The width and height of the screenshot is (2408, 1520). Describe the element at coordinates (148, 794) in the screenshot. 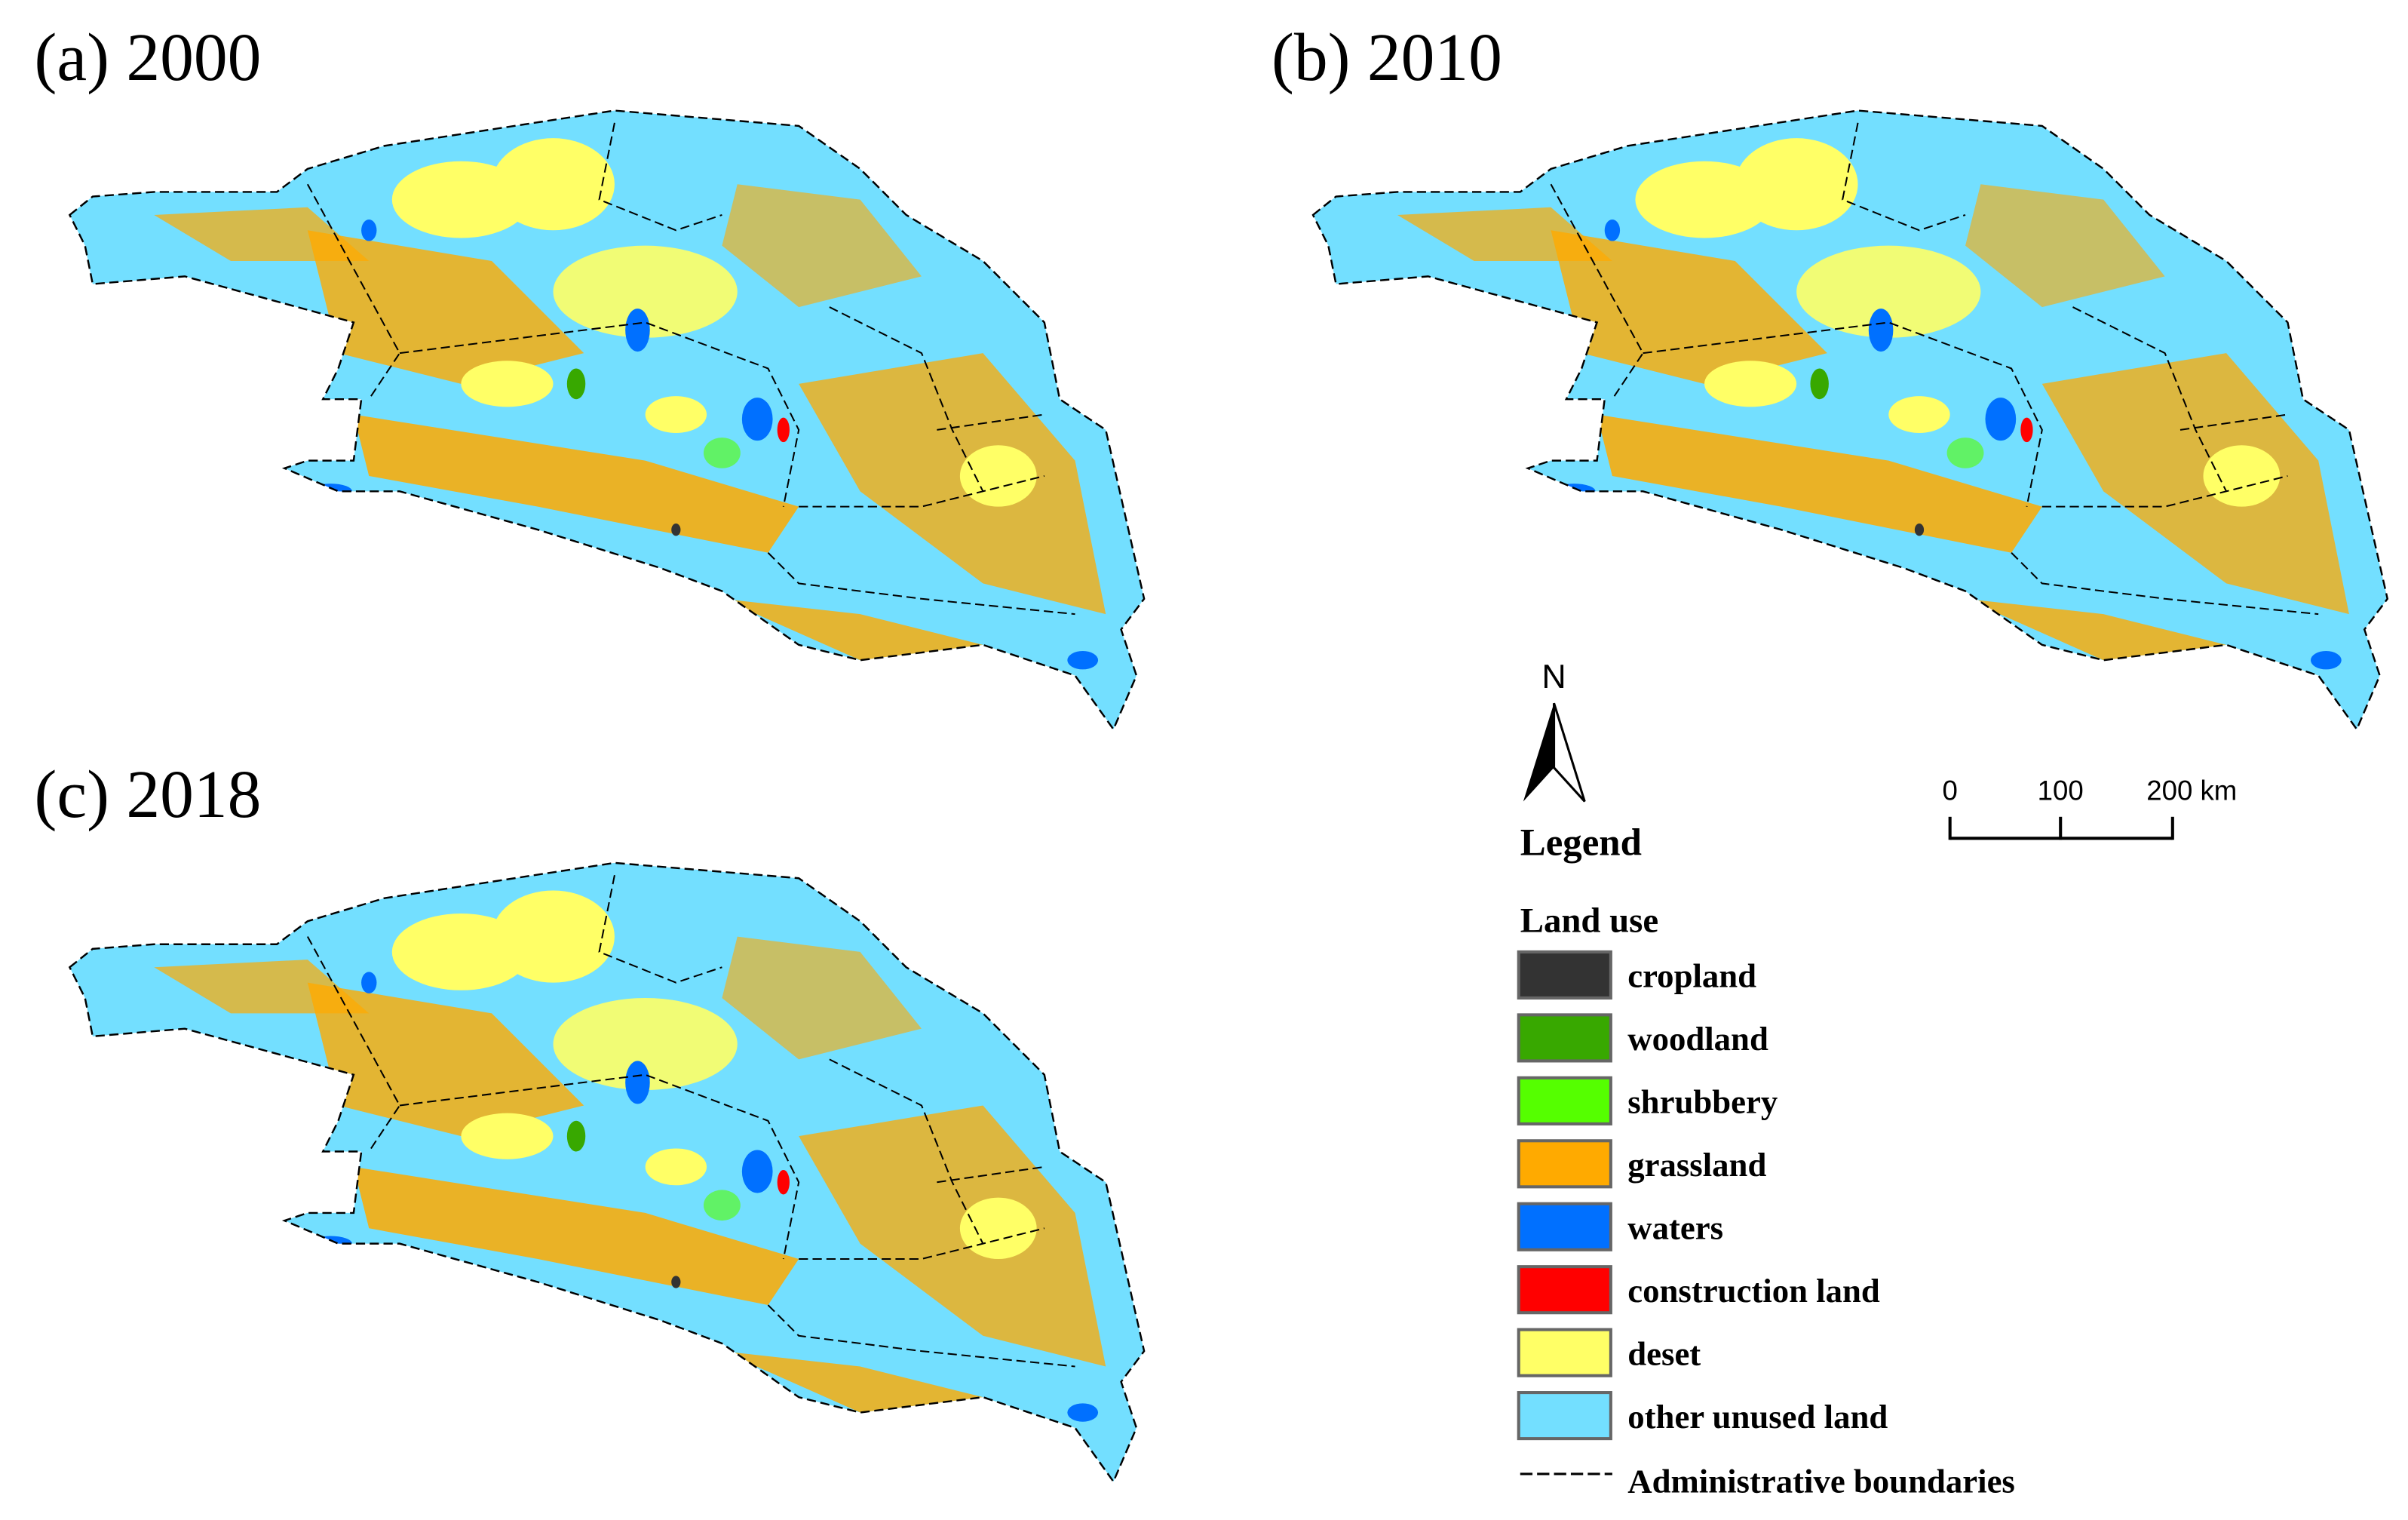

I see `panel-label: (c) 2018` at that location.